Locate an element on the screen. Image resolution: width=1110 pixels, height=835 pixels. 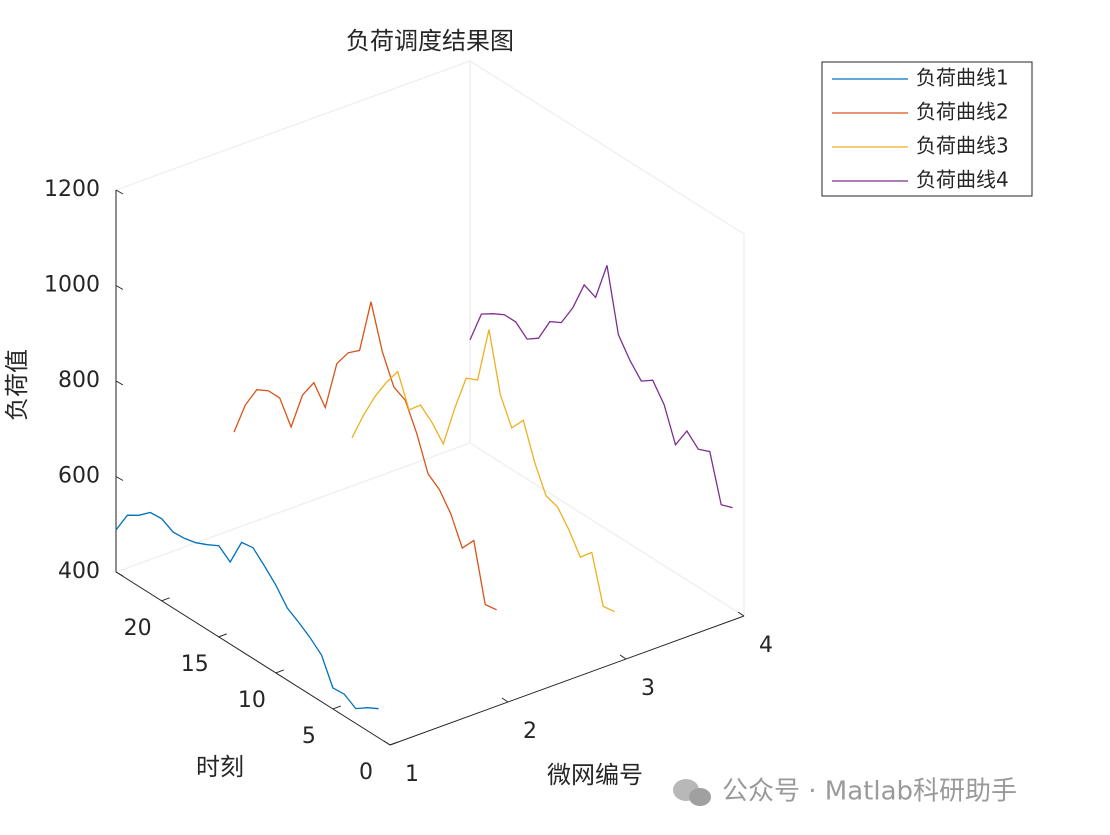
legend-label: 负荷曲线4 is located at coordinates (962, 180).